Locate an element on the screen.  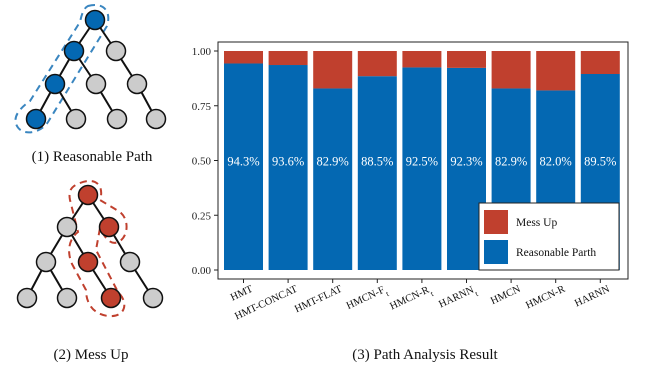
bar-value-label: 89.5% is located at coordinates (600, 162).